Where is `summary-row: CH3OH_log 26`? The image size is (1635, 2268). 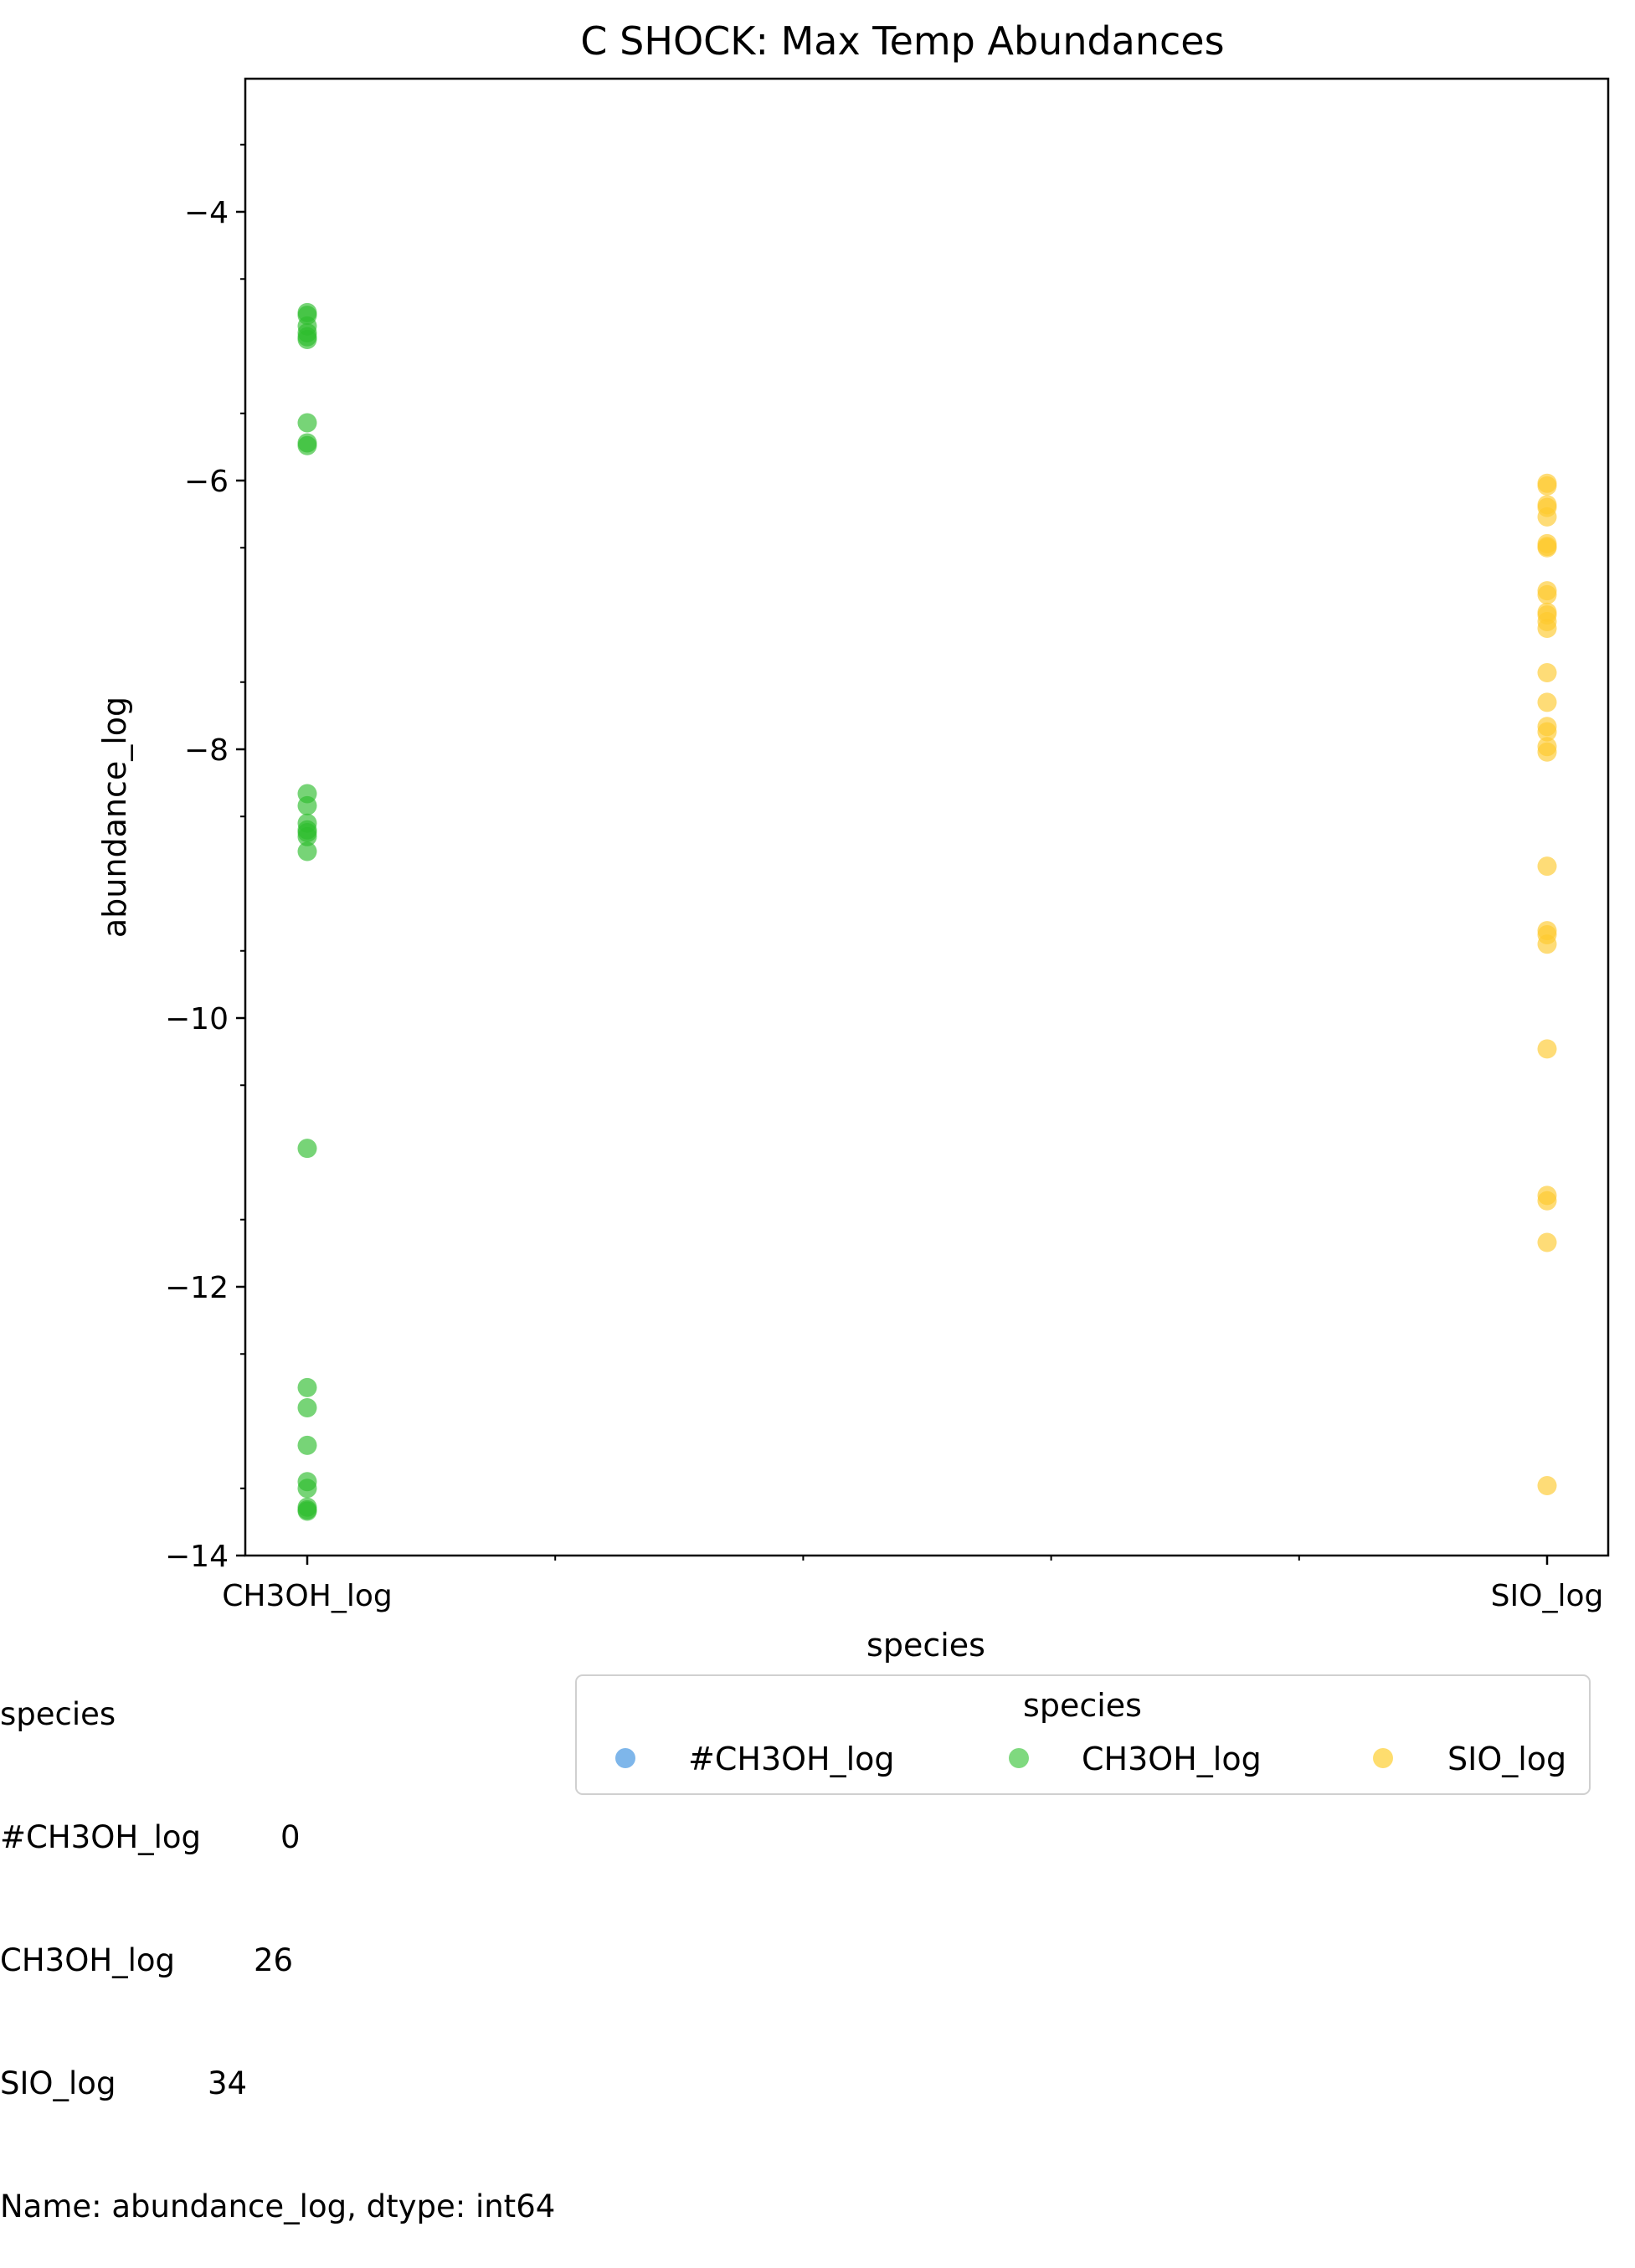
summary-row: CH3OH_log 26 is located at coordinates (277, 1961).